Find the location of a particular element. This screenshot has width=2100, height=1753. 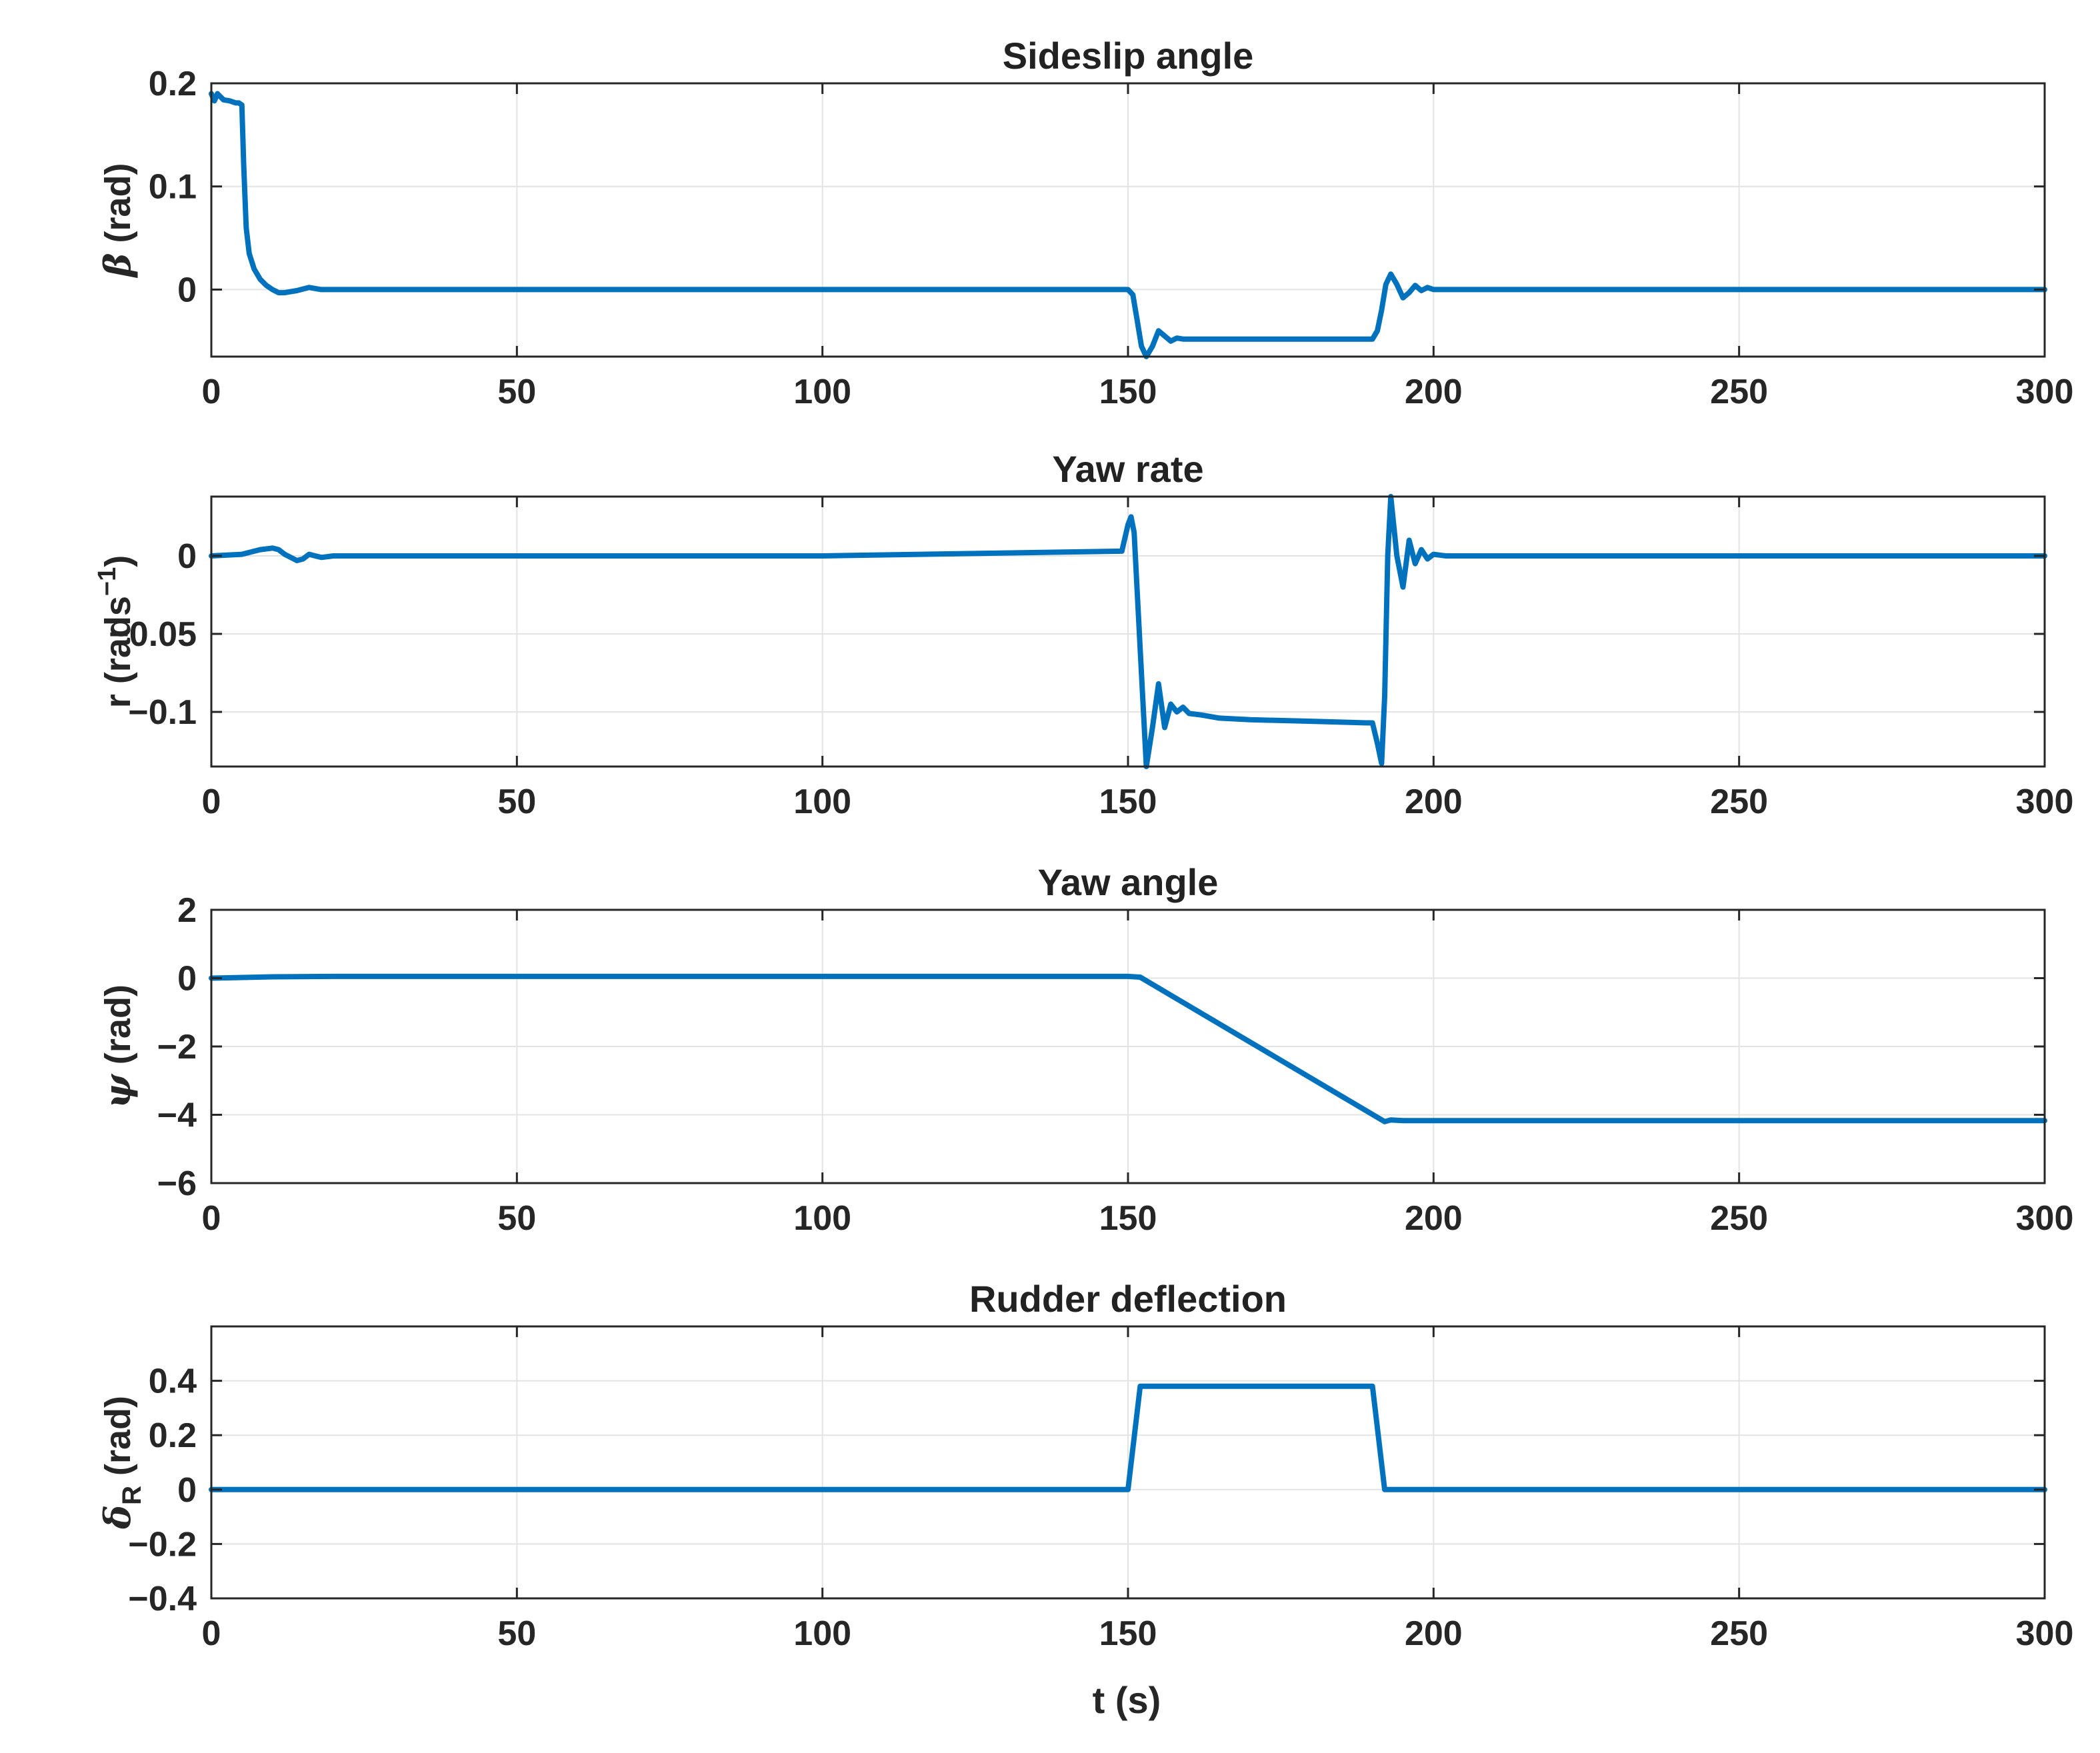

y-tick-label: 0.4 is located at coordinates (173, 1381).